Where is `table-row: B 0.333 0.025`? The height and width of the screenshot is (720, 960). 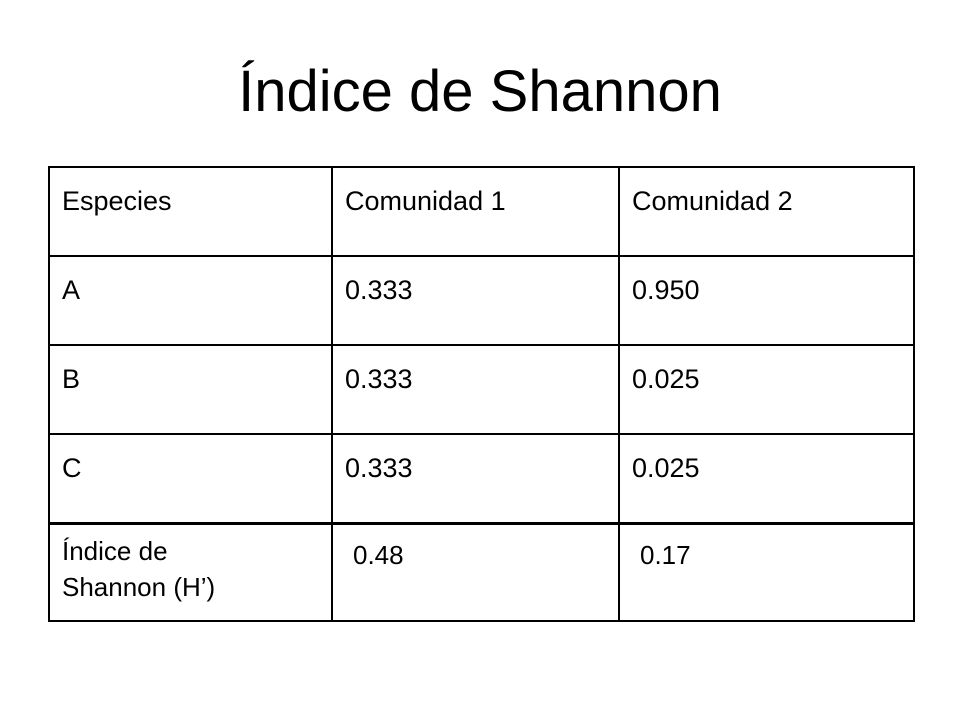 table-row: B 0.333 0.025 is located at coordinates (481, 389).